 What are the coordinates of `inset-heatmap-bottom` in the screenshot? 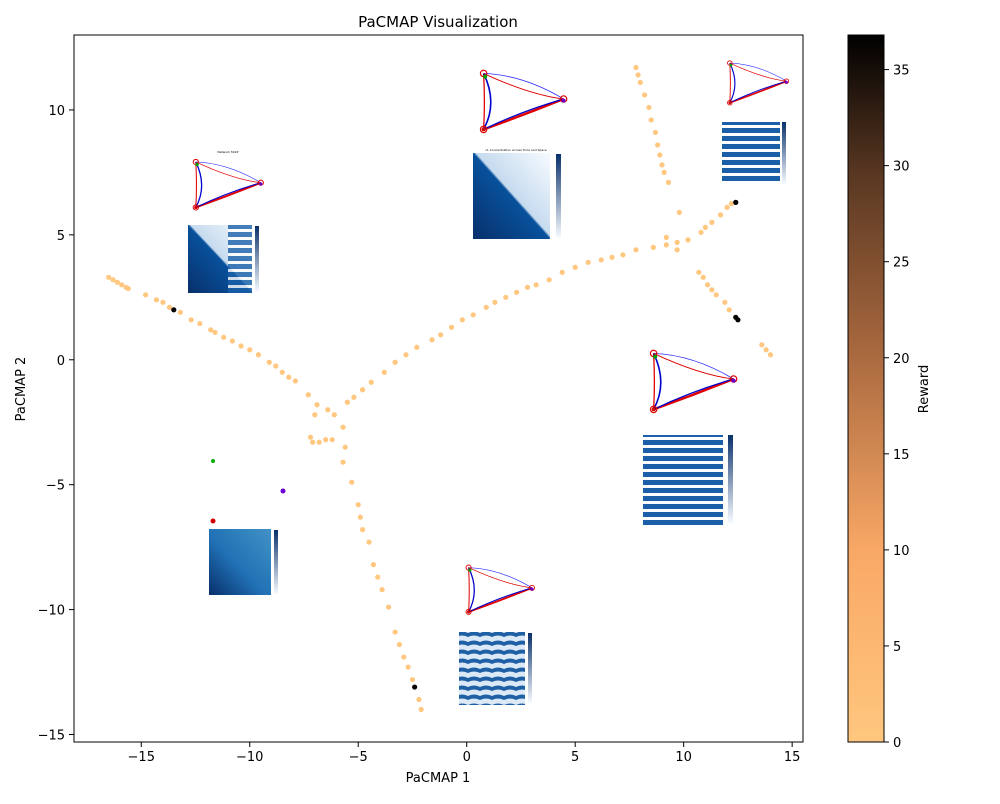 It's located at (495, 668).